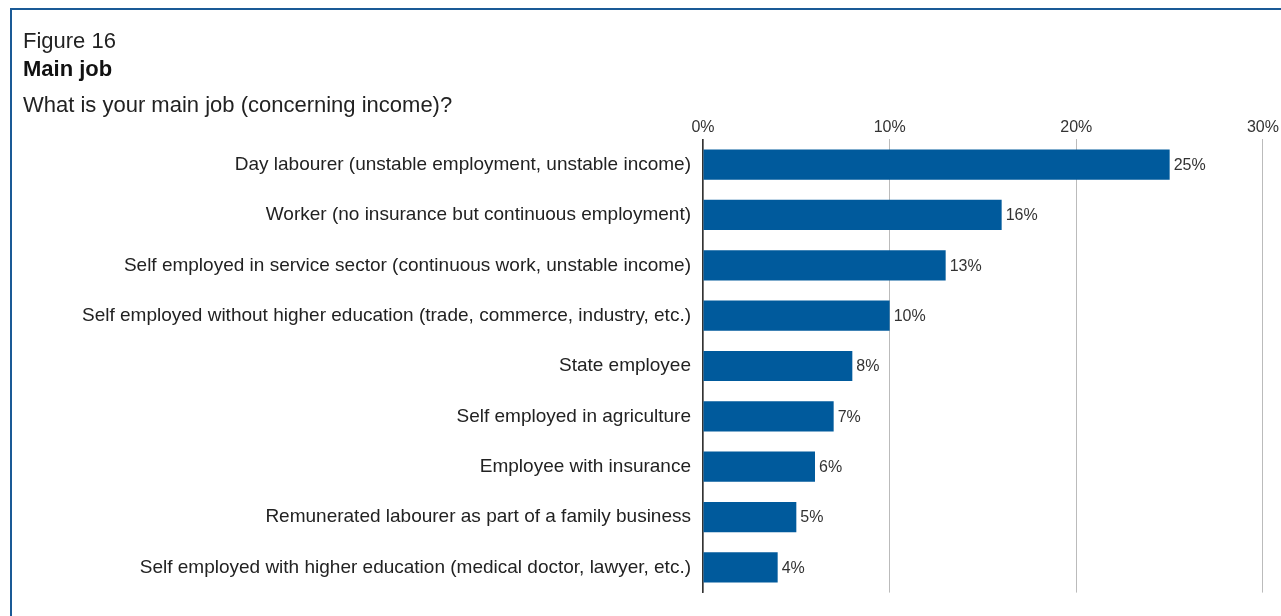 The image size is (1281, 616). Describe the element at coordinates (1262, 127) in the screenshot. I see `x-tick-label: 30%` at that location.